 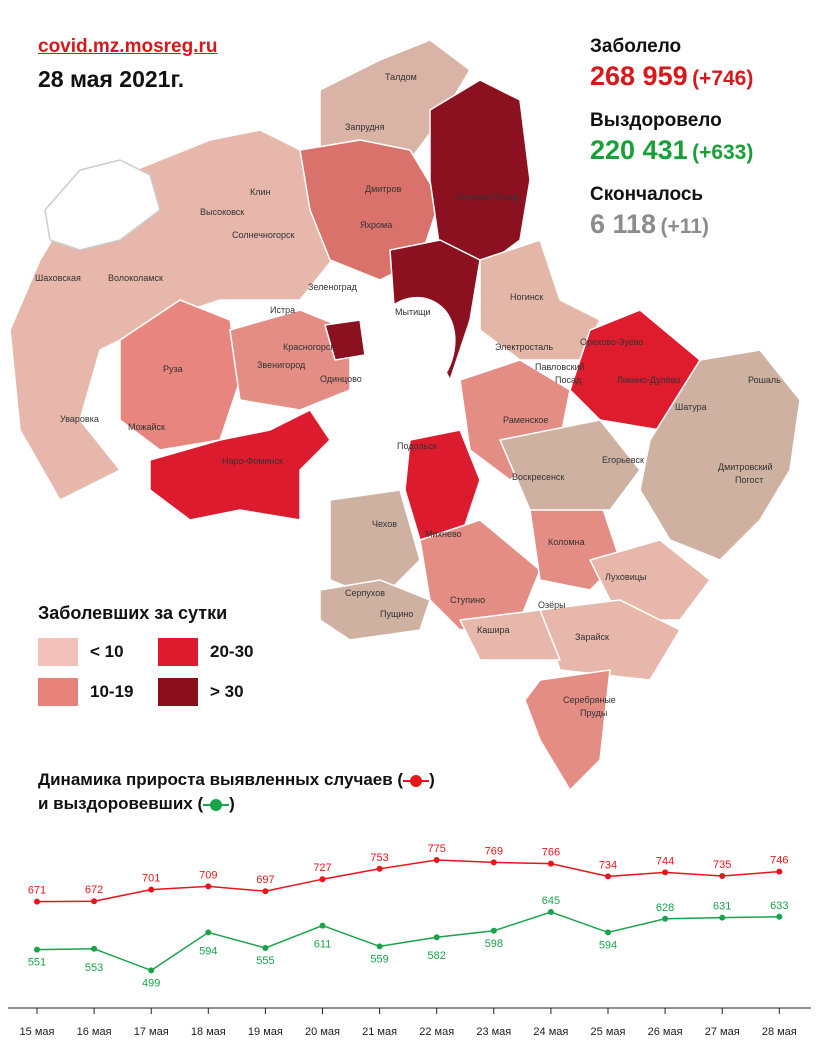 I want to click on red-line-marker-icon, so click(x=416, y=780).